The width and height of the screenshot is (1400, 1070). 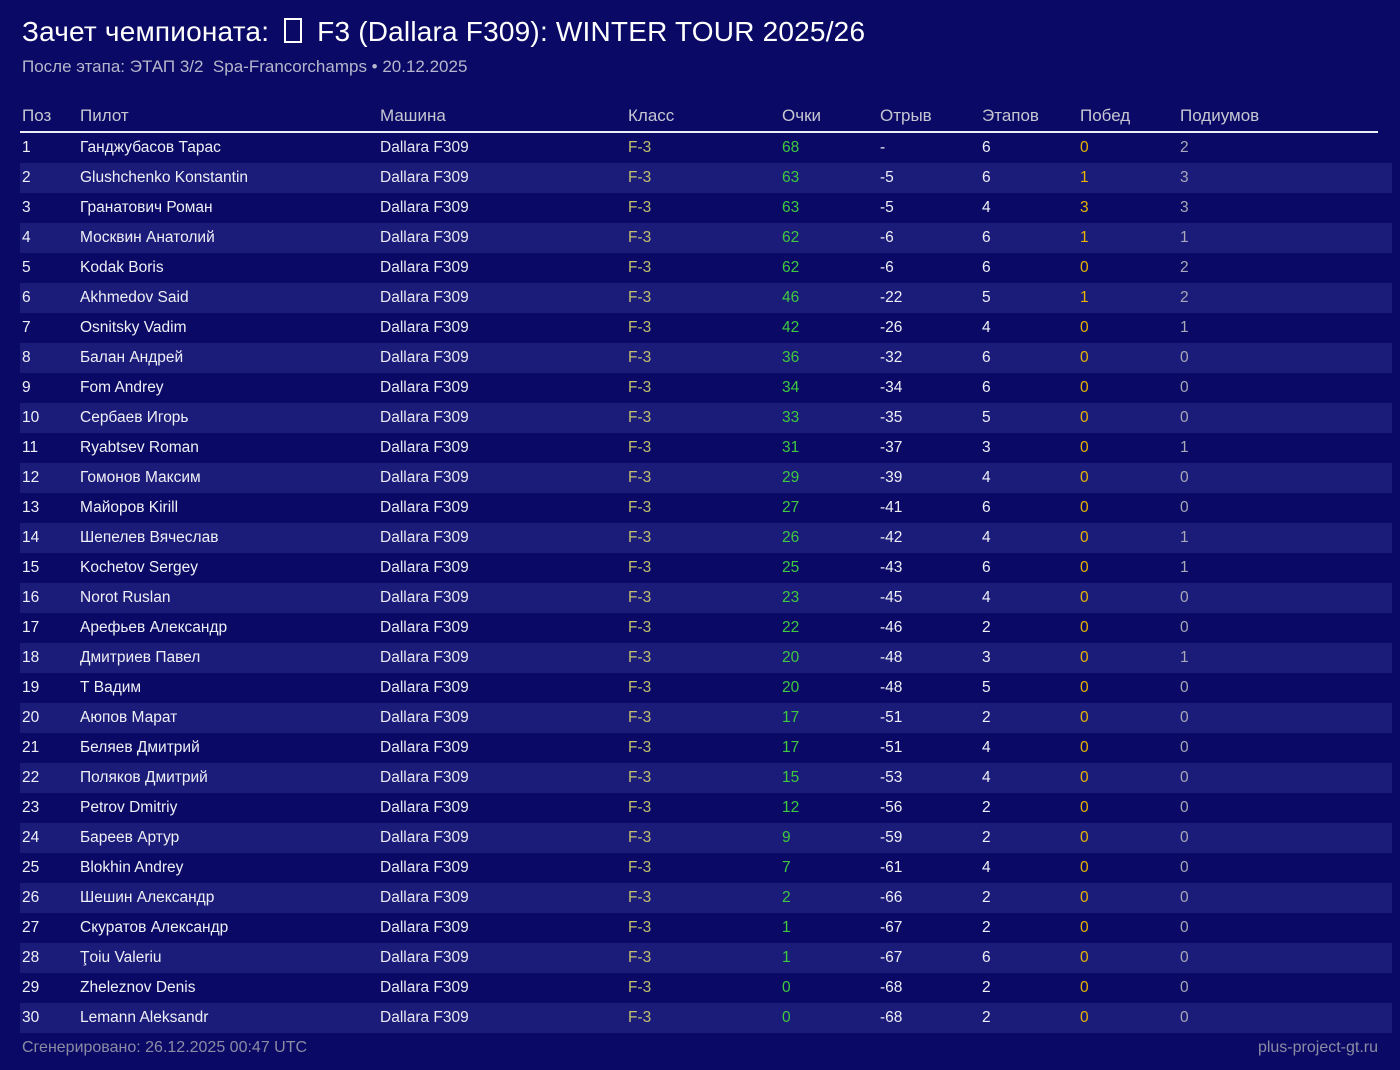 What do you see at coordinates (786, 957) in the screenshot?
I see `cell-points: 1` at bounding box center [786, 957].